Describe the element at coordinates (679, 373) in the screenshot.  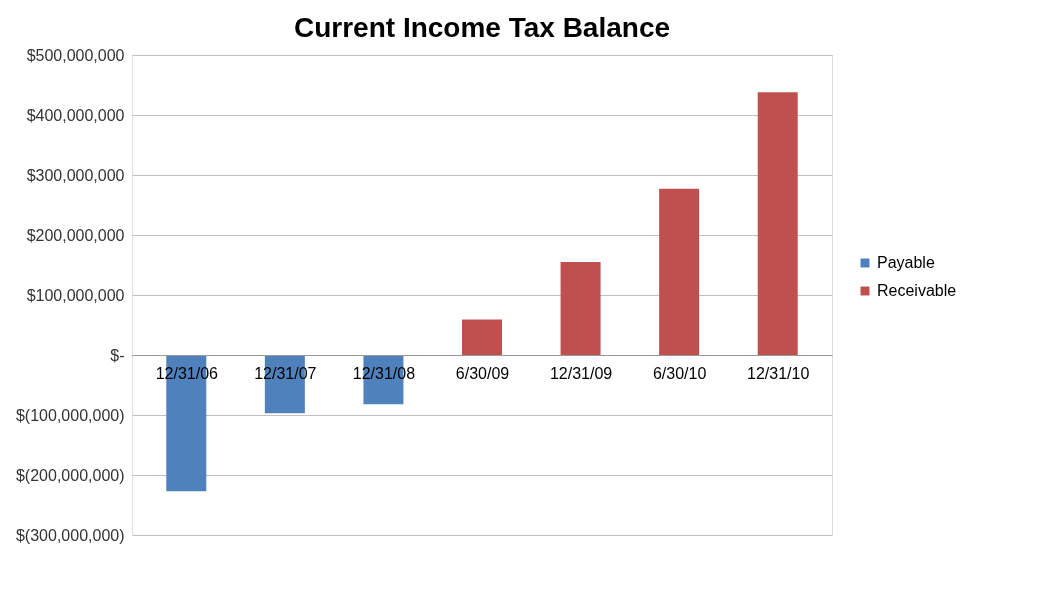
I see `x-tick-label: 6/30/10` at that location.